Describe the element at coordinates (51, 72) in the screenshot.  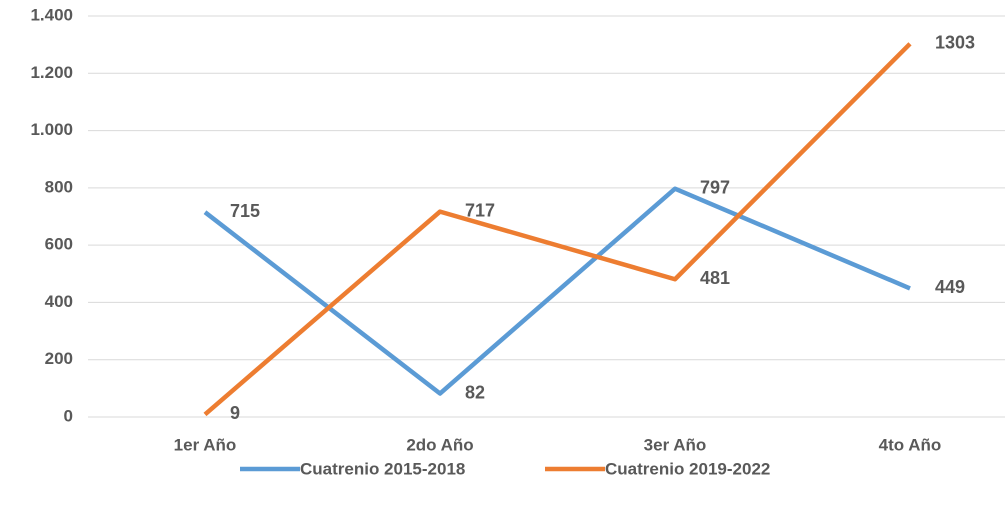
I see `y-tick-label: 1.200` at that location.